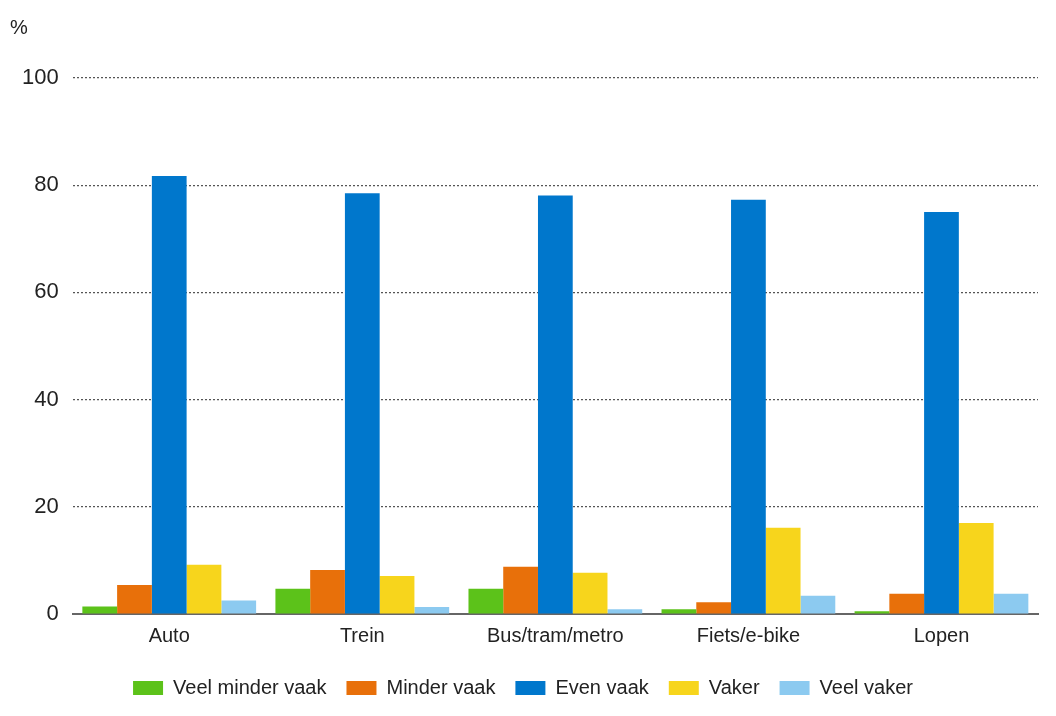  What do you see at coordinates (52, 613) in the screenshot?
I see `y-tick-label: 0` at bounding box center [52, 613].